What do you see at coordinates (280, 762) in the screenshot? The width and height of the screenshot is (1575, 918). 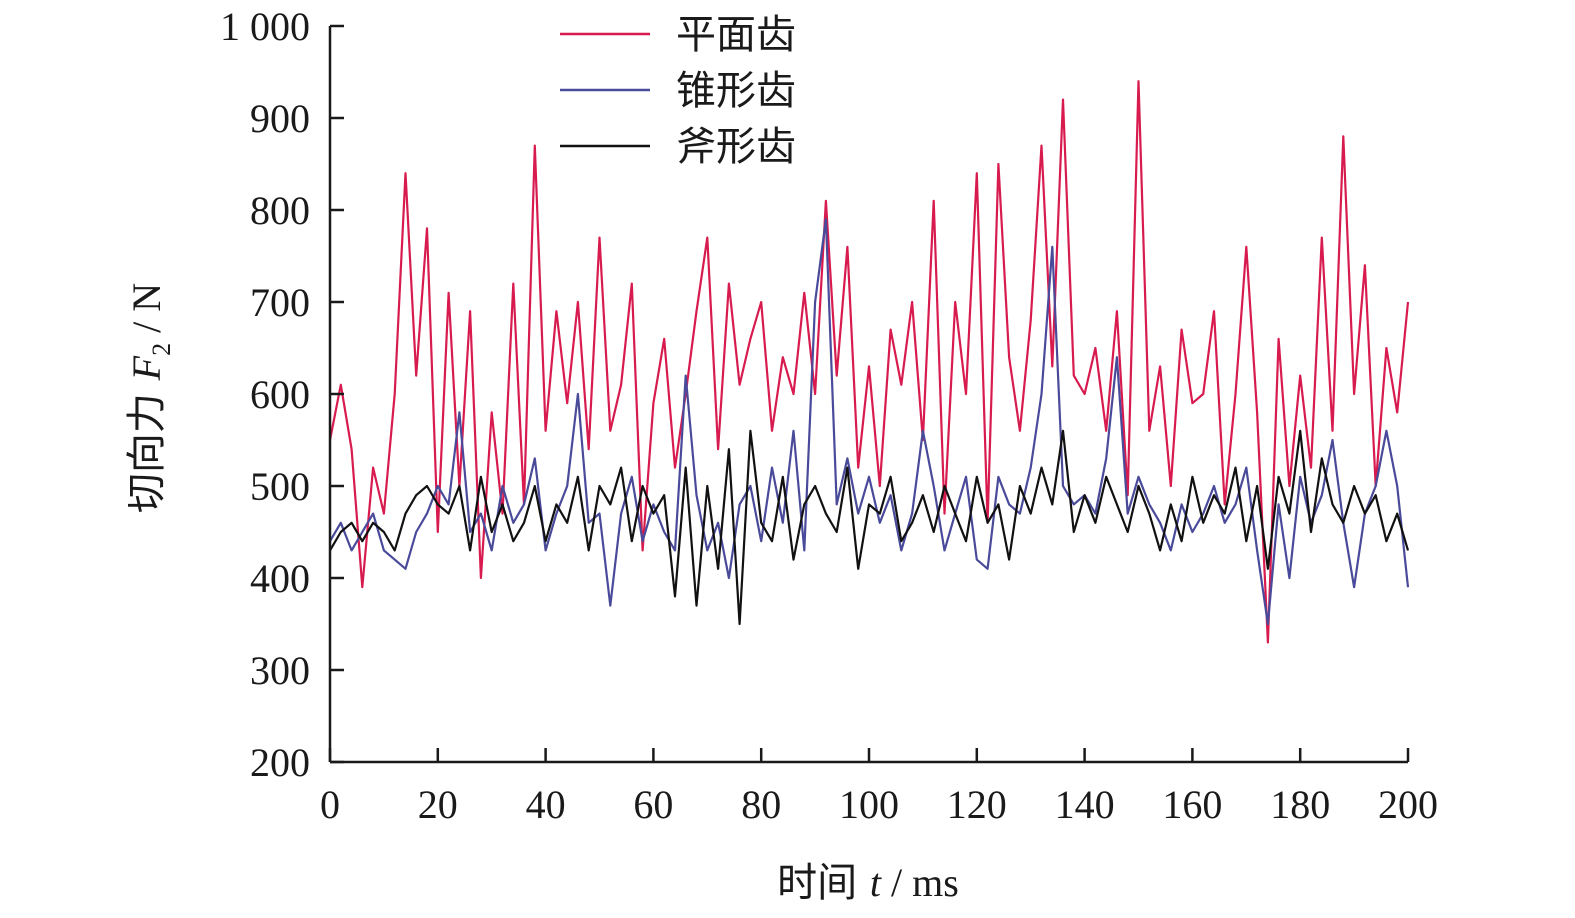 I see `y-tick-label: 200` at bounding box center [280, 762].